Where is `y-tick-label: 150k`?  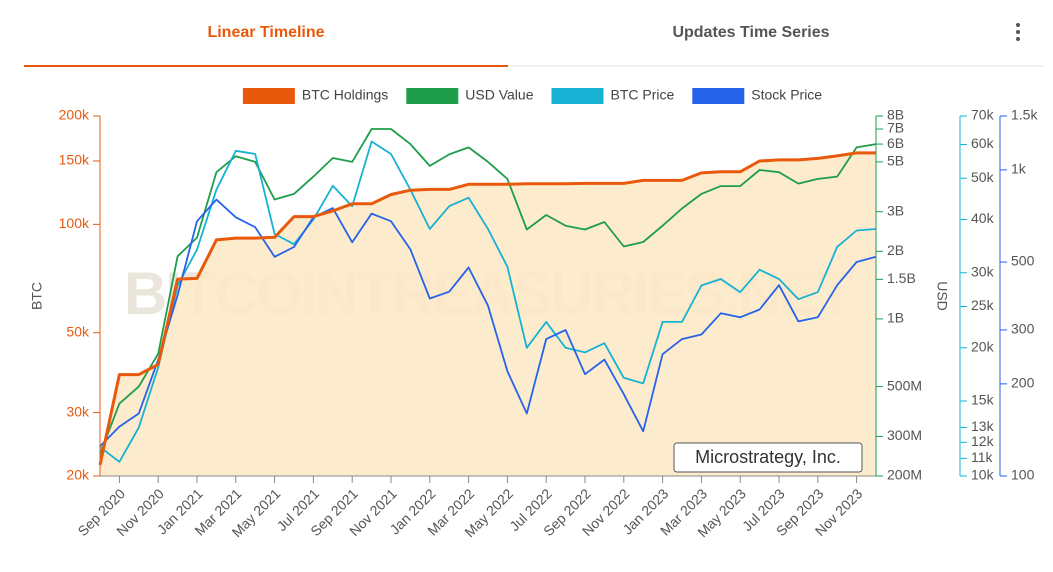
y-tick-label: 150k is located at coordinates (74, 160).